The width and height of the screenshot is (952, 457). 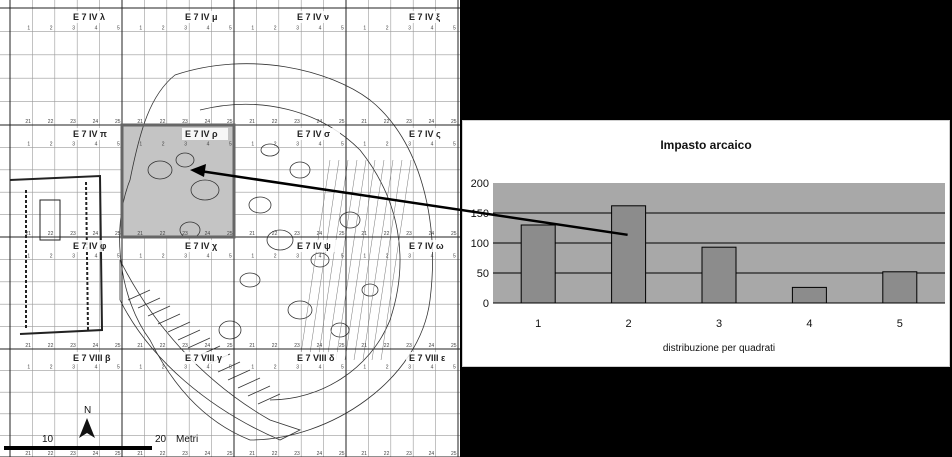 I want to click on scale-label-20: 20, so click(x=161, y=439).